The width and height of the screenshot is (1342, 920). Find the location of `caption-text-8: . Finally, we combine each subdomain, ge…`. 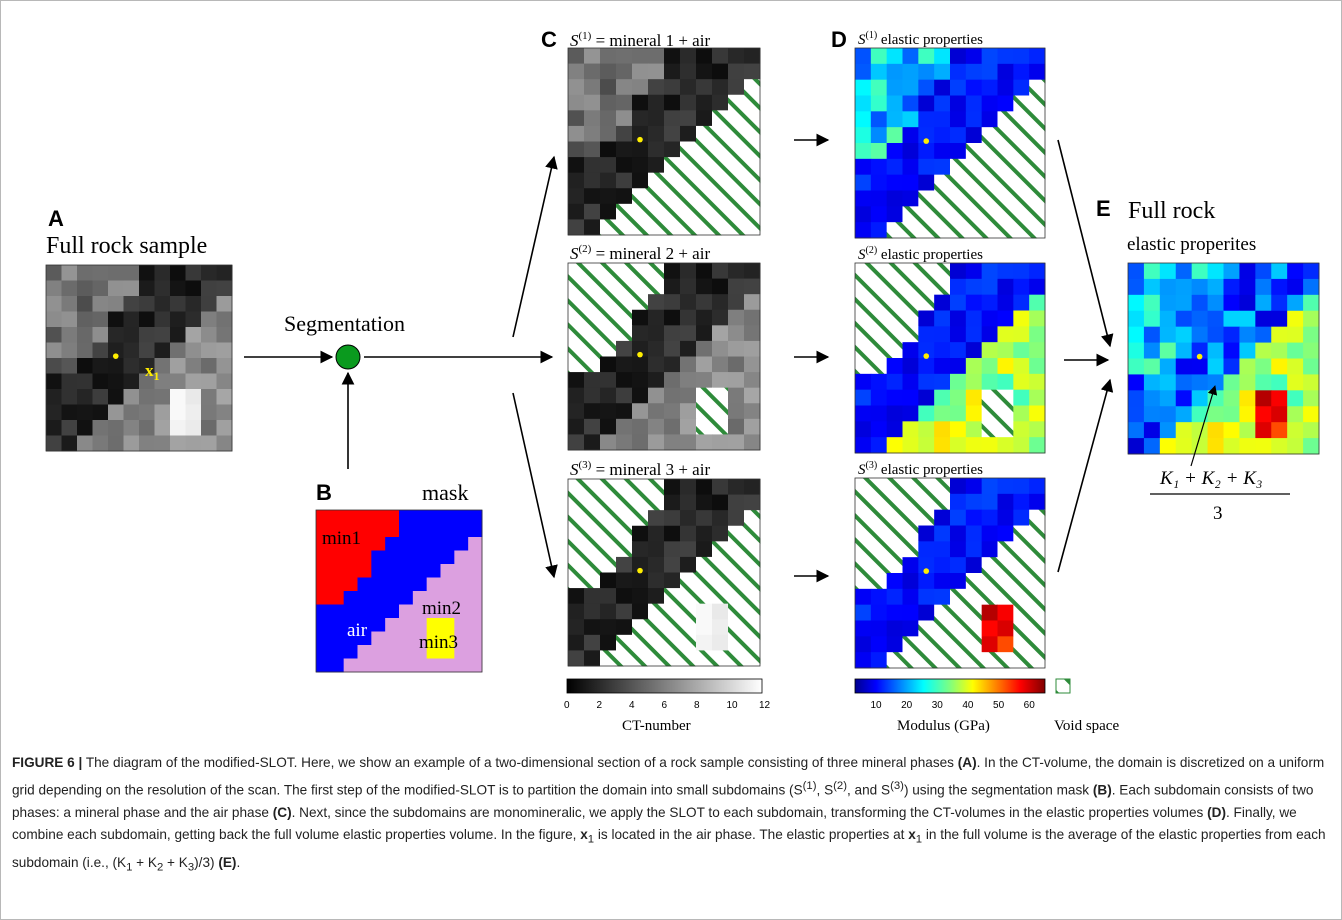

caption-text-8: . Finally, we combine each subdomain, ge… is located at coordinates (654, 823).